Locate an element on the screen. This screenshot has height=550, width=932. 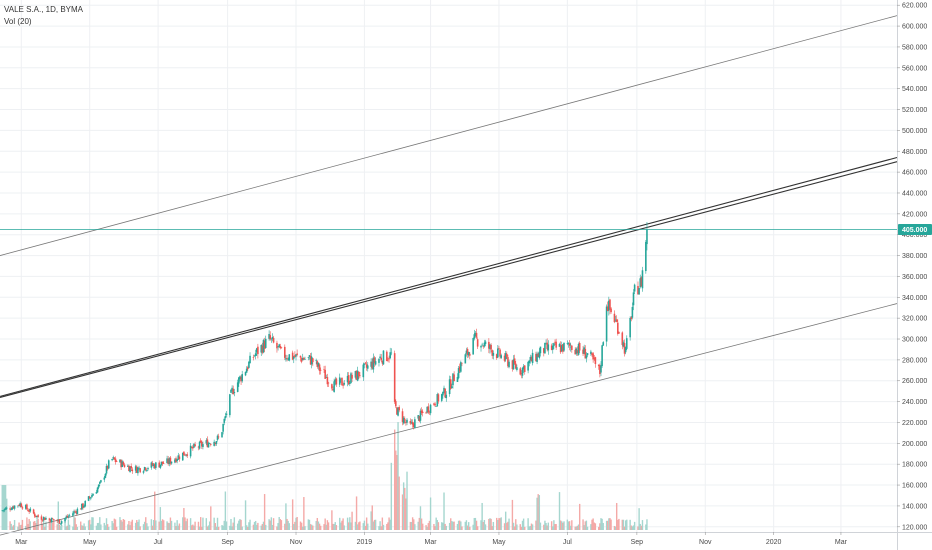
price-tick-label: 400.000 is located at coordinates (914, 235).